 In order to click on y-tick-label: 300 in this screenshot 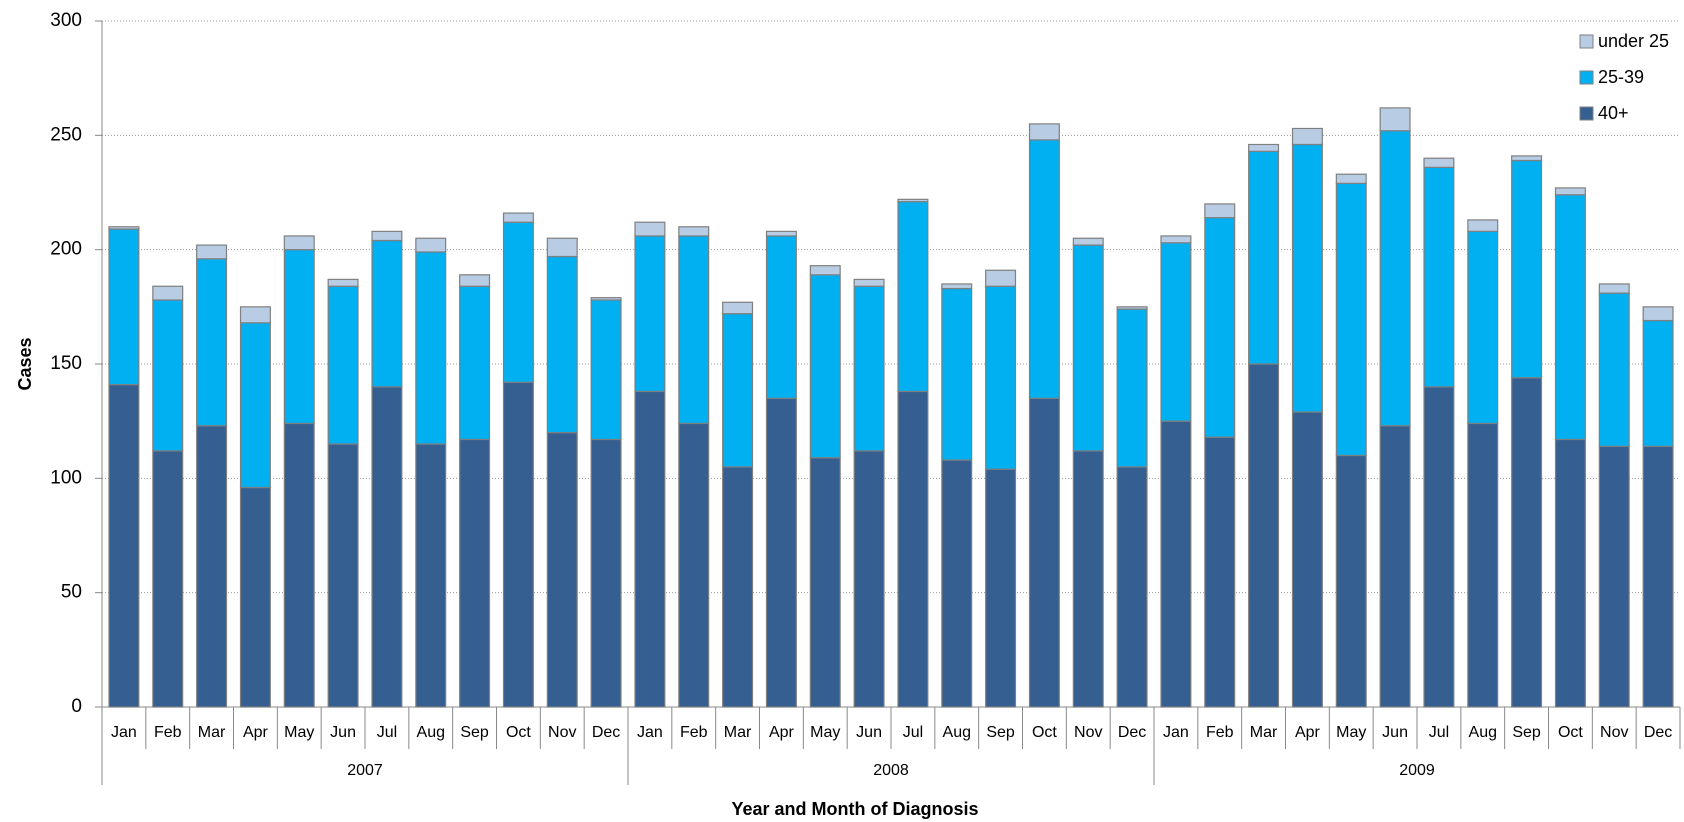, I will do `click(66, 20)`.